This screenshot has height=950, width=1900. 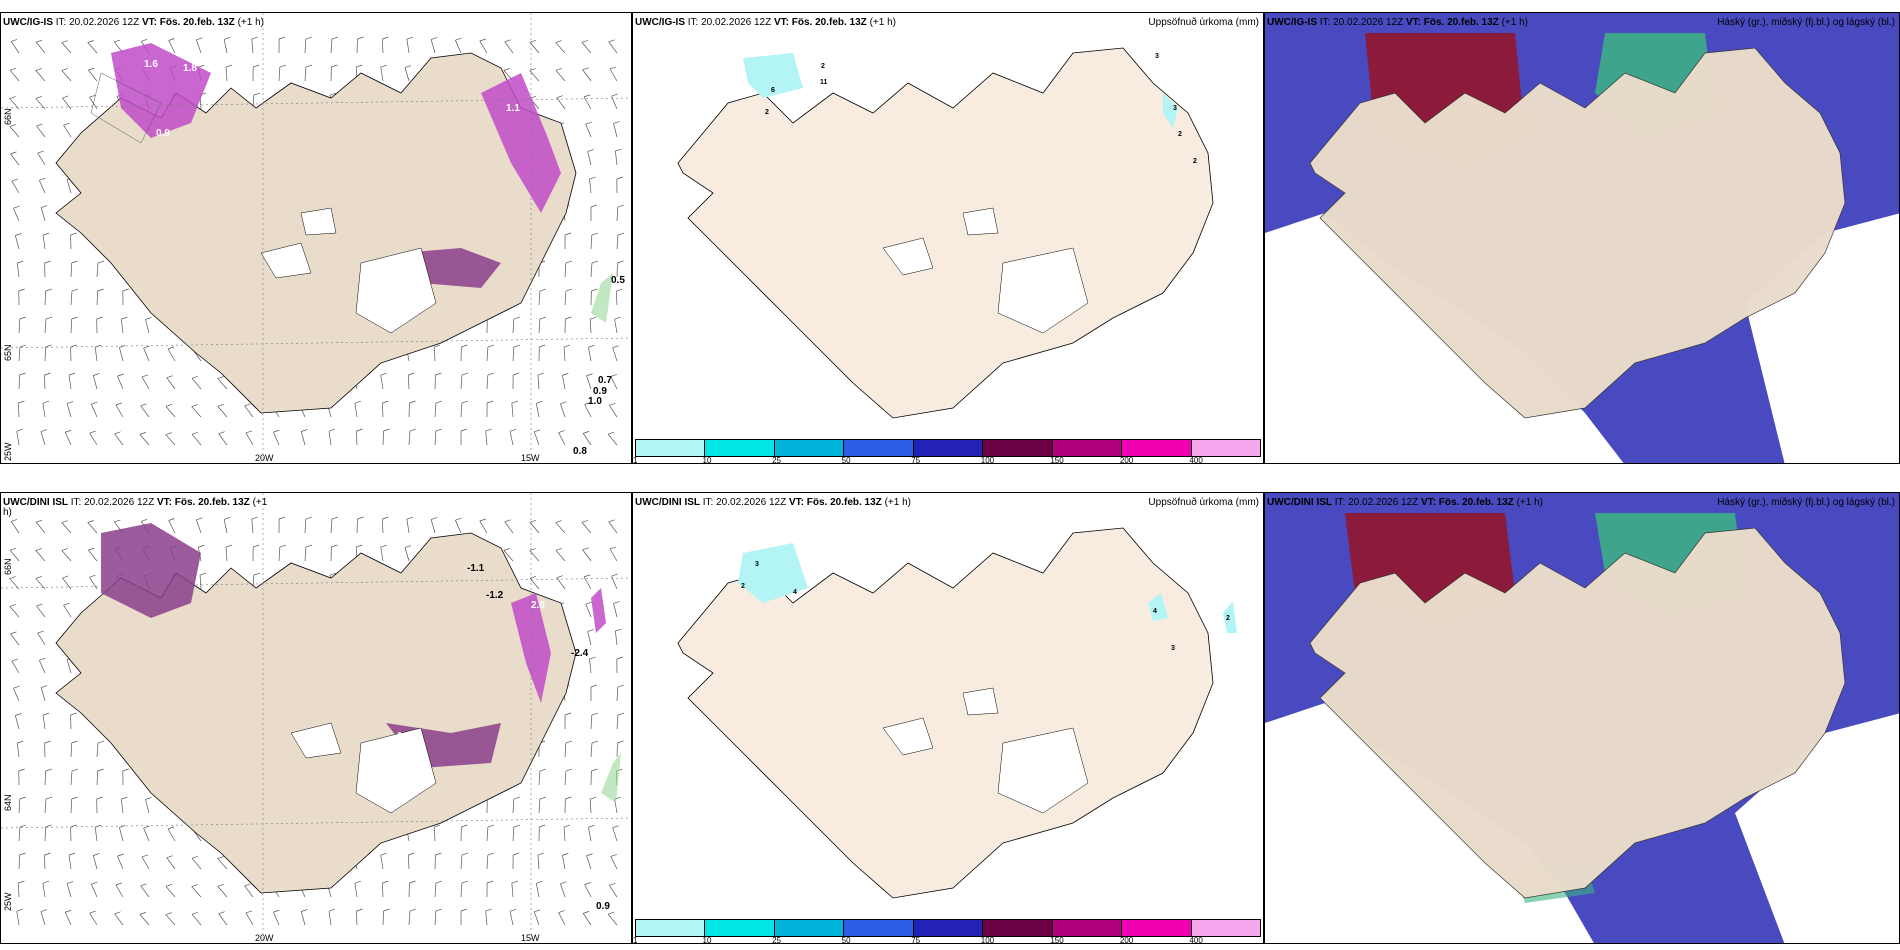 I want to click on legend-tick-label: 200, so click(x=1126, y=460).